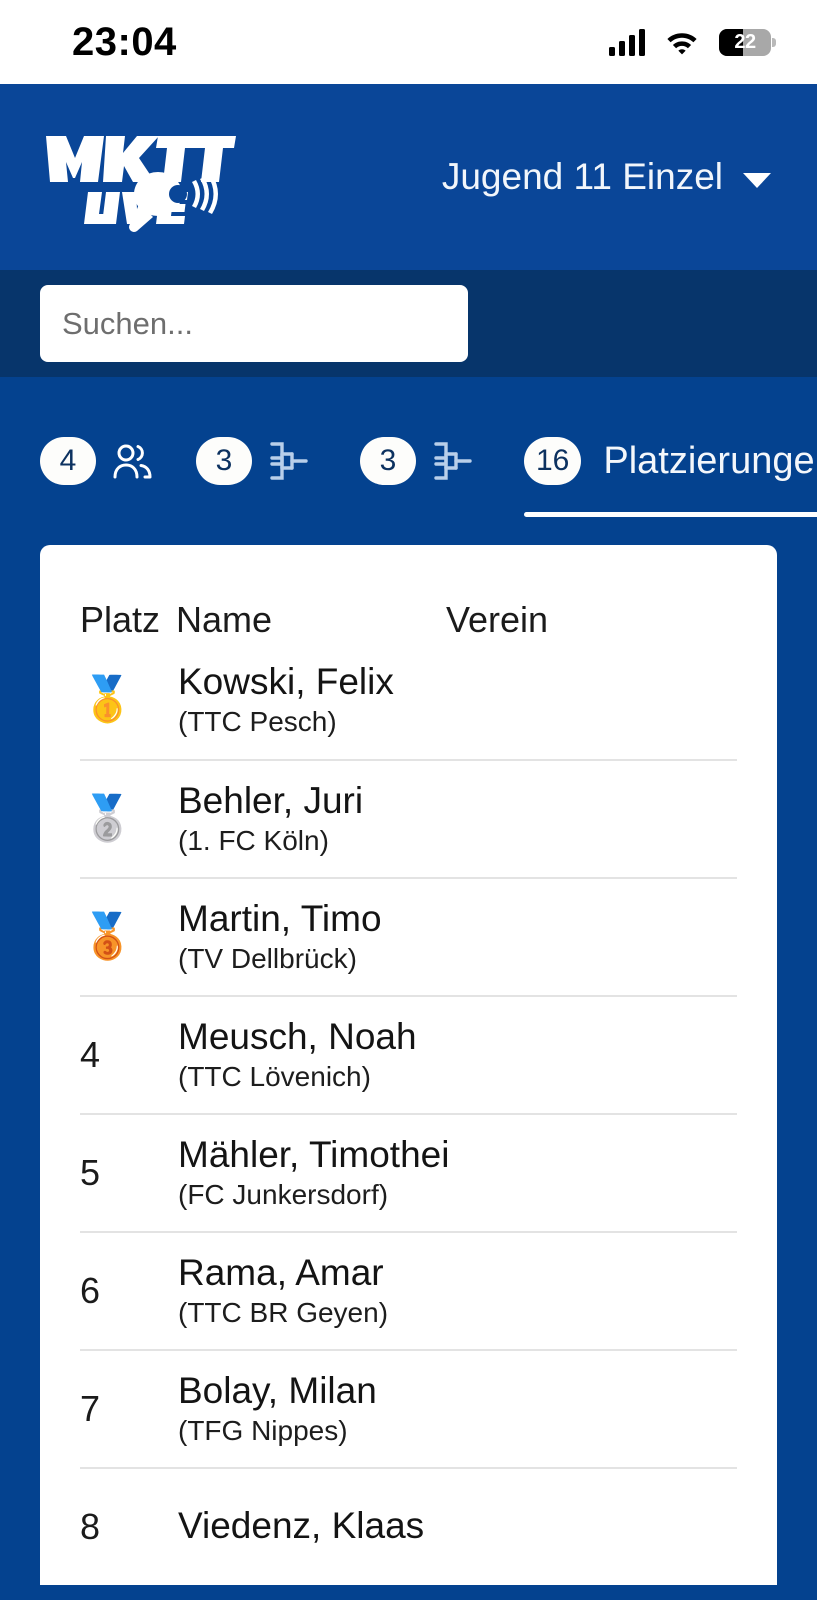 This screenshot has width=817, height=1600. Describe the element at coordinates (132, 461) in the screenshot. I see `group-people-icon` at that location.